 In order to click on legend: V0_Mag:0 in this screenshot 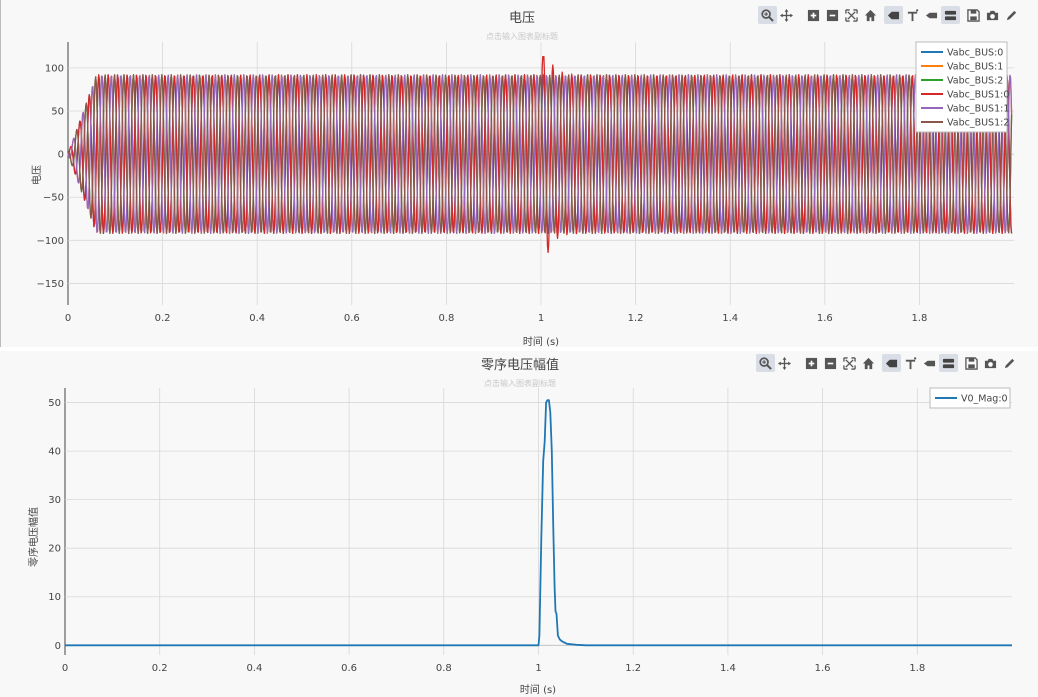, I will do `click(970, 398)`.